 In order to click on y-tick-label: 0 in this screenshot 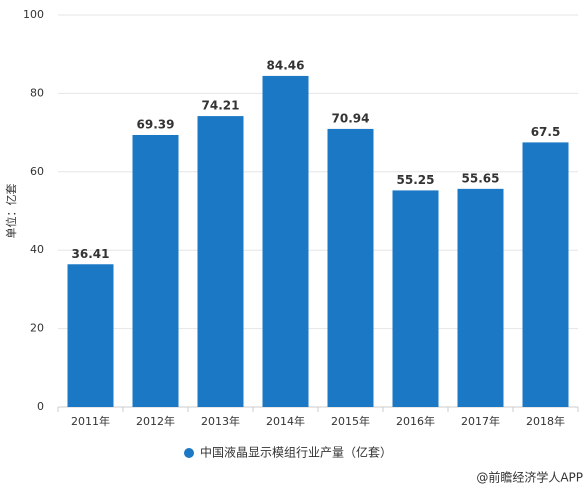, I will do `click(40, 406)`.